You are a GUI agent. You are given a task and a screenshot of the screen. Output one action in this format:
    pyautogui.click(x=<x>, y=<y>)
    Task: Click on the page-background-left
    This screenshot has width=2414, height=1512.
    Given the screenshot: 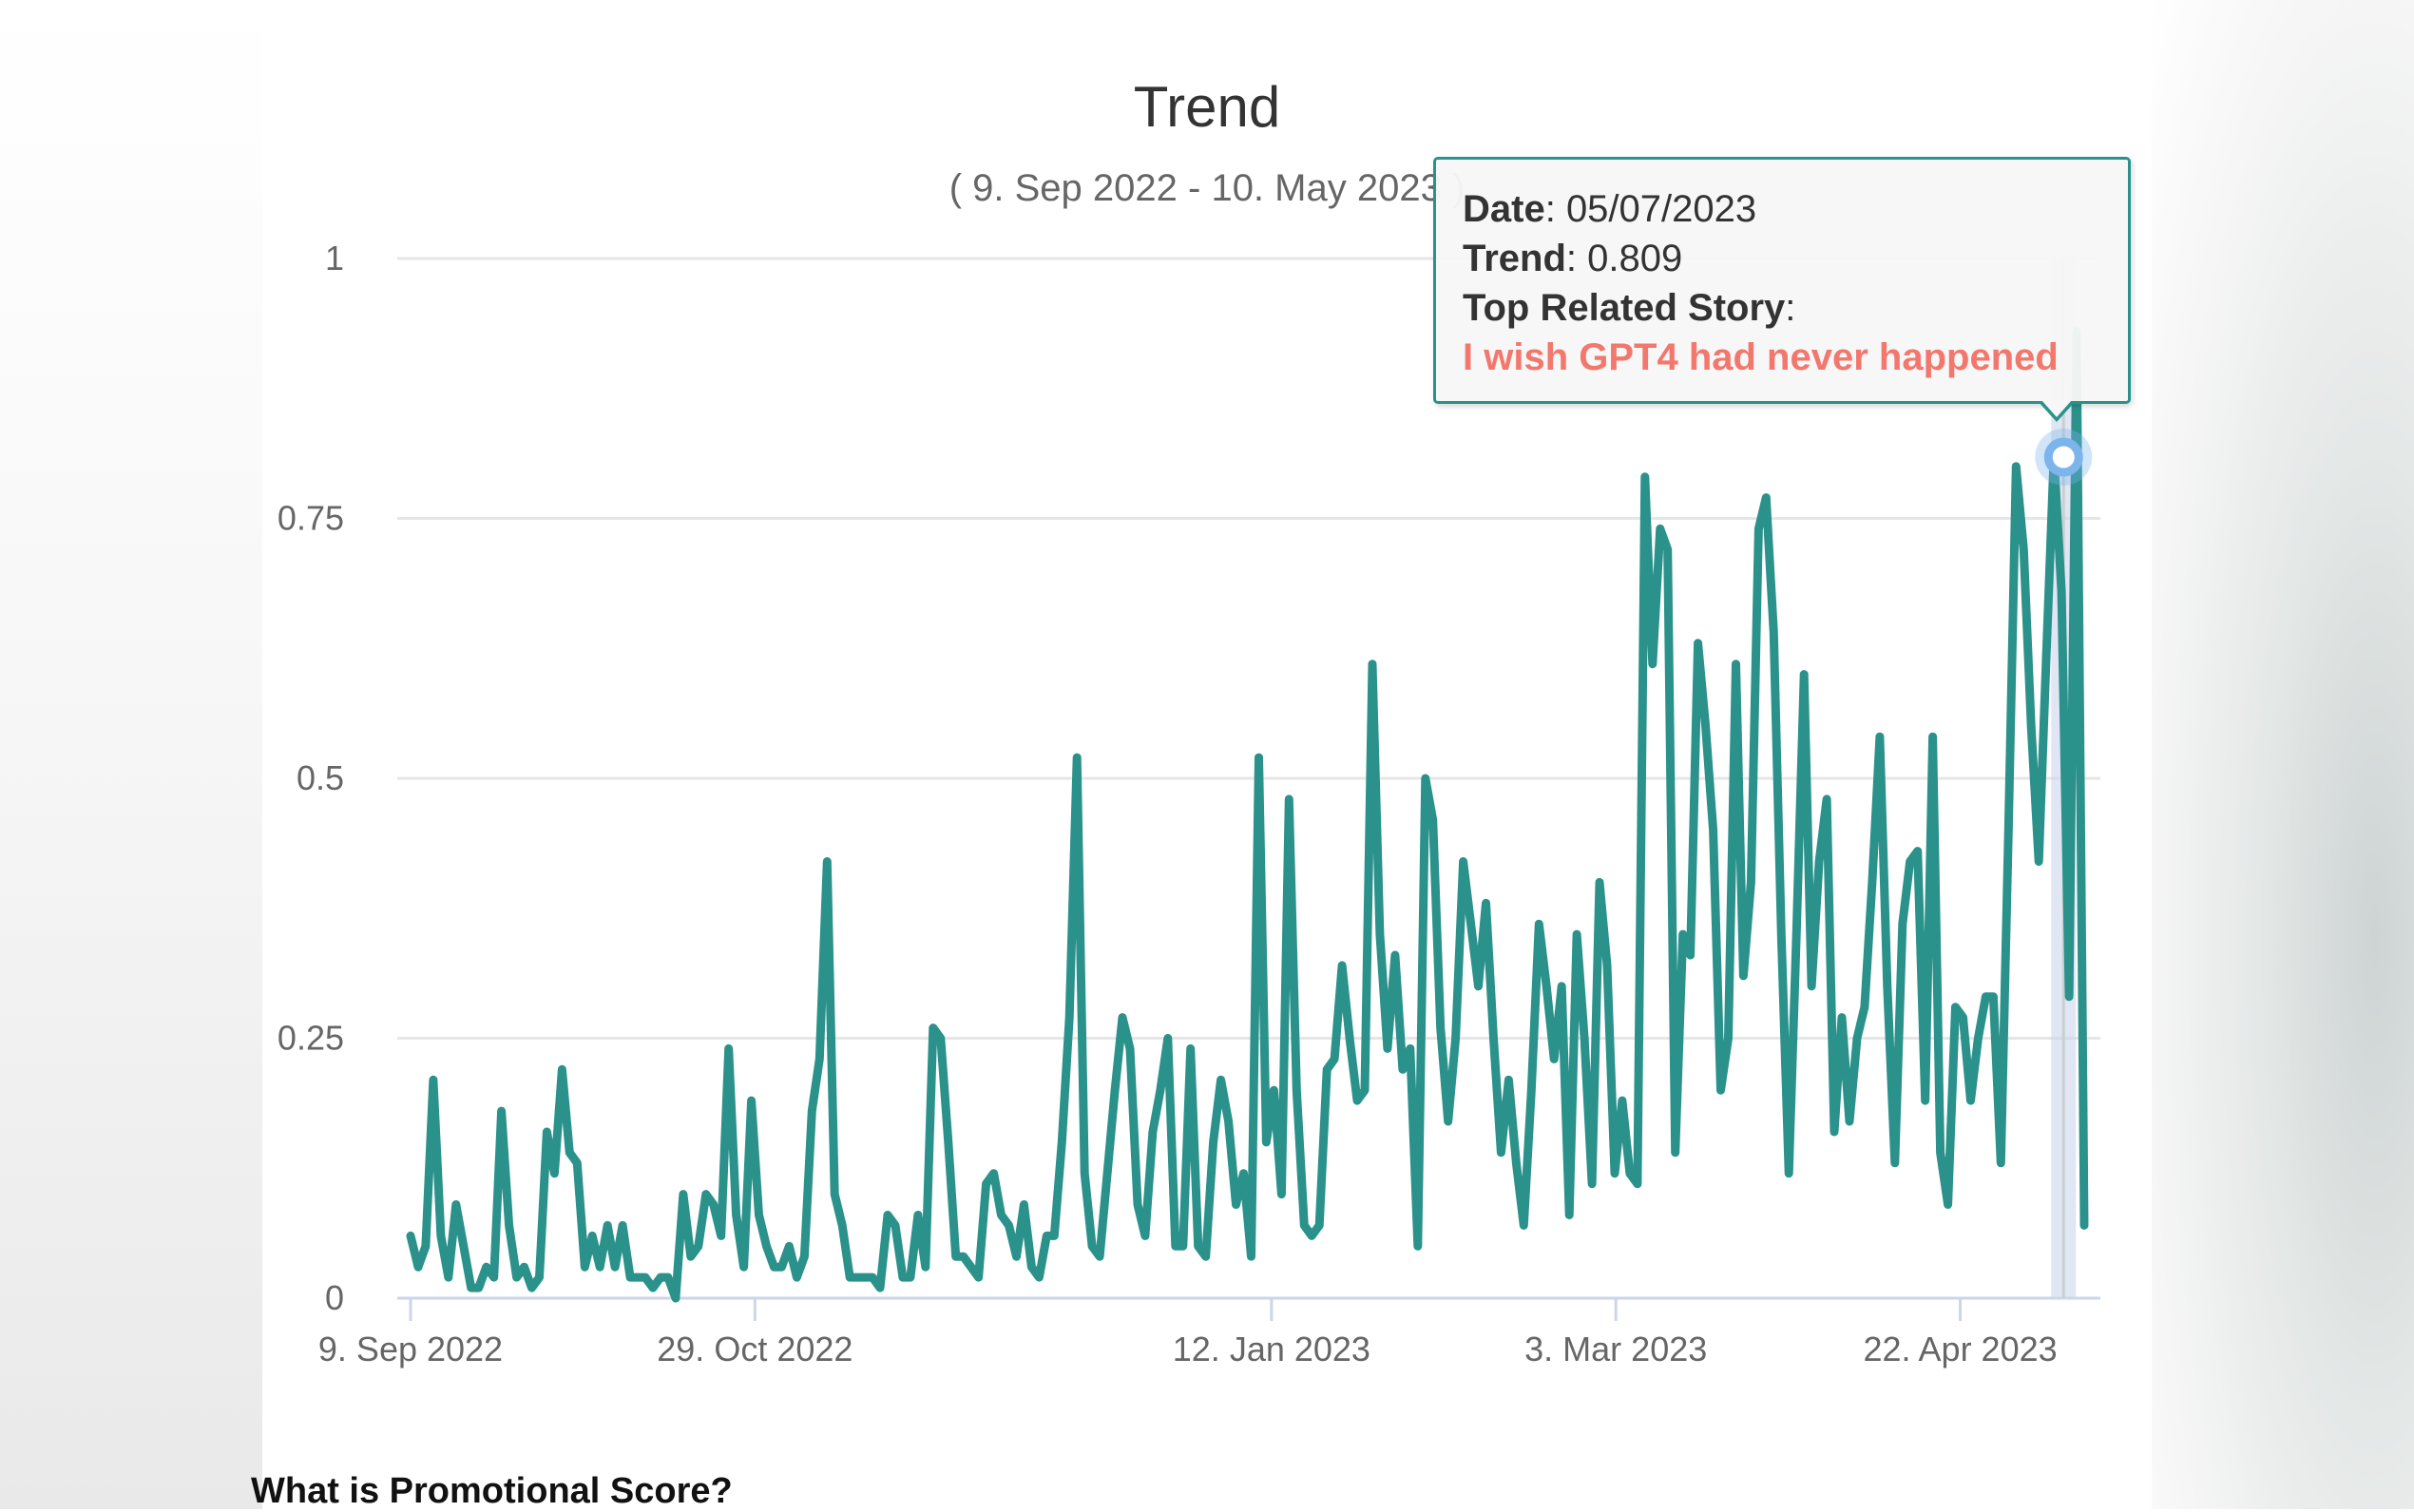 What is the action you would take?
    pyautogui.click(x=131, y=754)
    